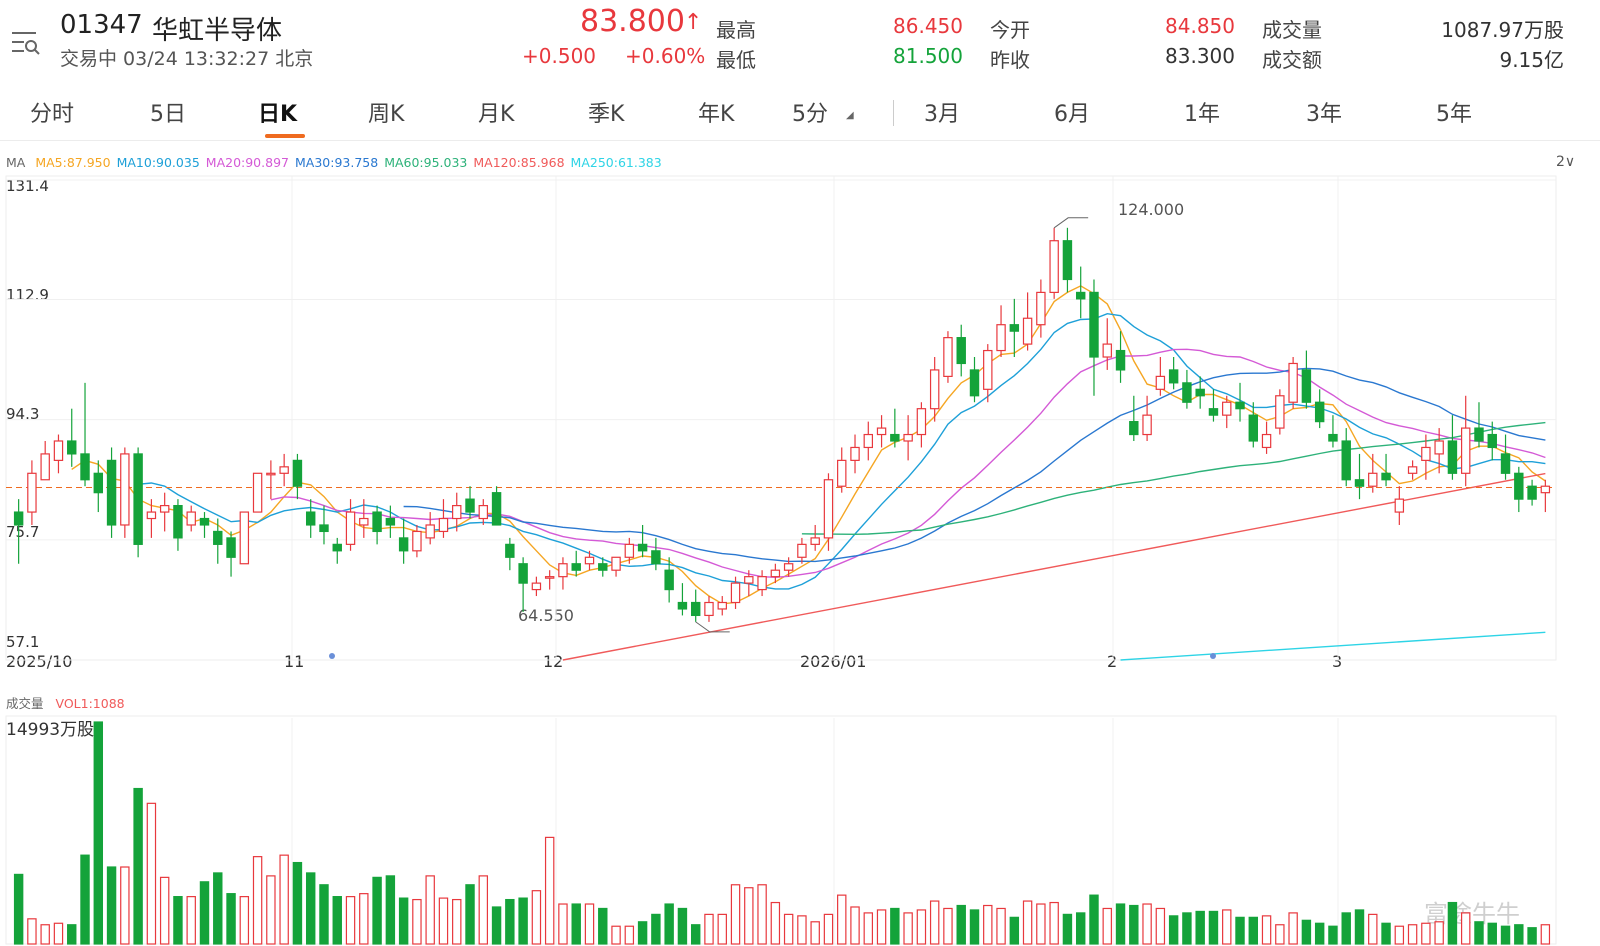 The height and width of the screenshot is (946, 1600). What do you see at coordinates (65, 702) in the screenshot?
I see `volume-legend: 成交量 VOL1:1088` at bounding box center [65, 702].